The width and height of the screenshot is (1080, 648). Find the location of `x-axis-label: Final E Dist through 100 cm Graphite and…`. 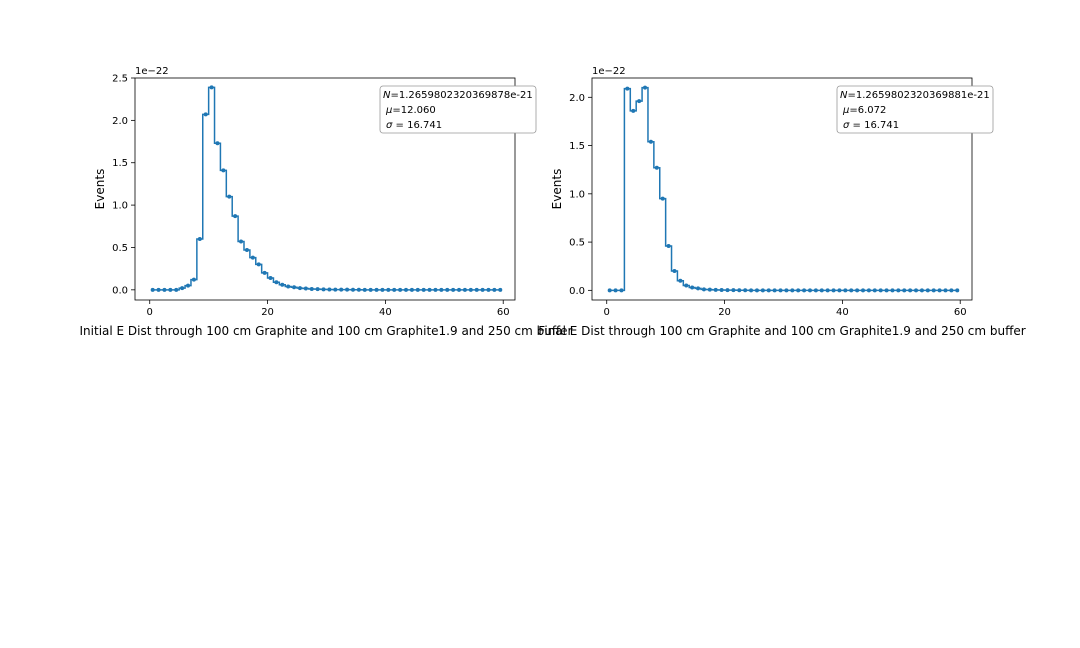

x-axis-label: Final E Dist through 100 cm Graphite and… is located at coordinates (781, 331).